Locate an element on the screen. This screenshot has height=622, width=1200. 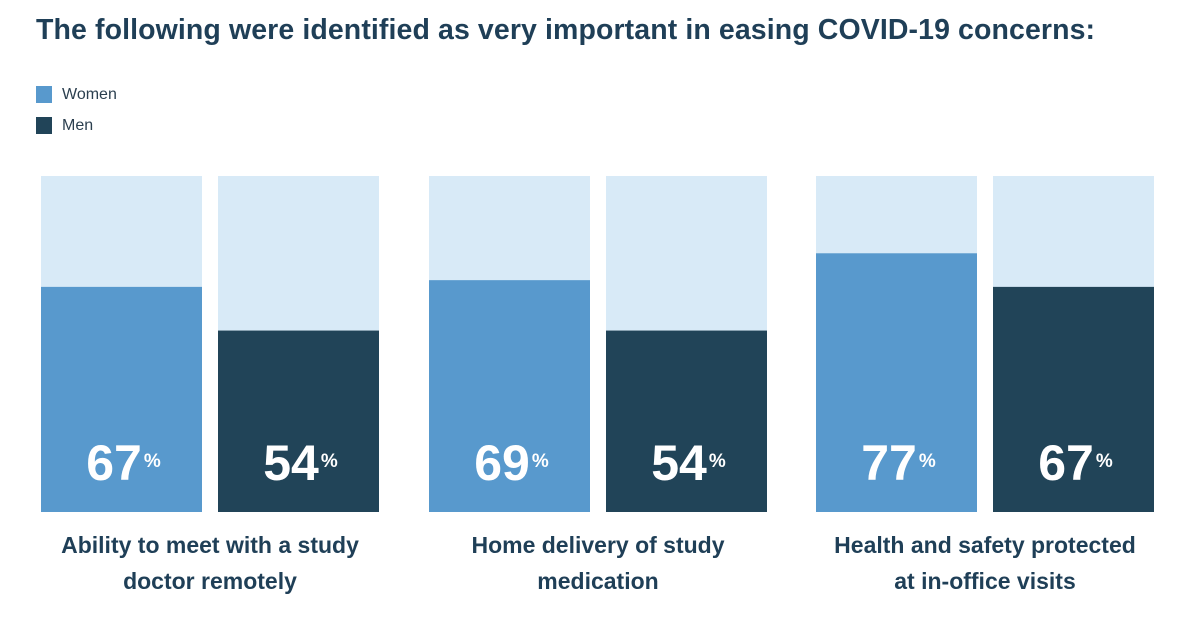
category-label-line: medication is located at coordinates (598, 581).